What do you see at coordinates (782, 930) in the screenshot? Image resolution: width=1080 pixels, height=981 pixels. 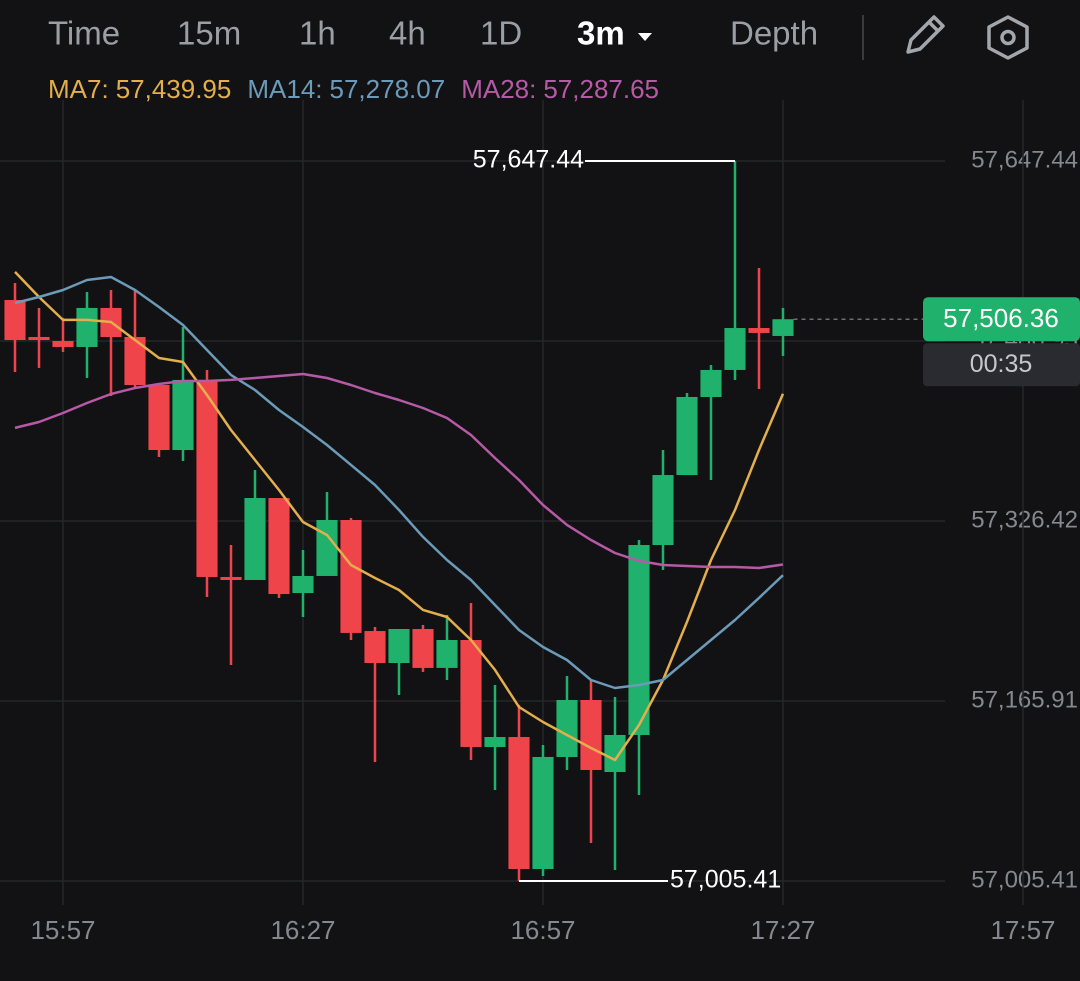 I see `x-tick-label: 17:27` at bounding box center [782, 930].